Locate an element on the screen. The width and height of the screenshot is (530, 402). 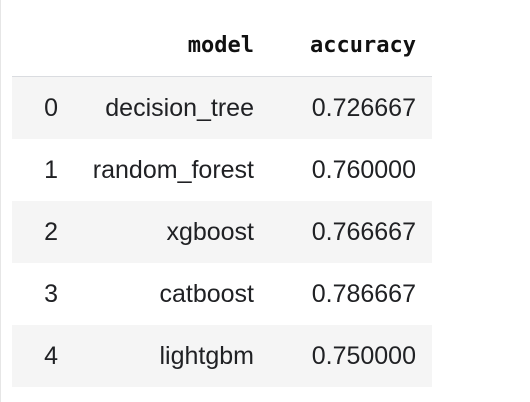
cell-left-border is located at coordinates (0, 201).